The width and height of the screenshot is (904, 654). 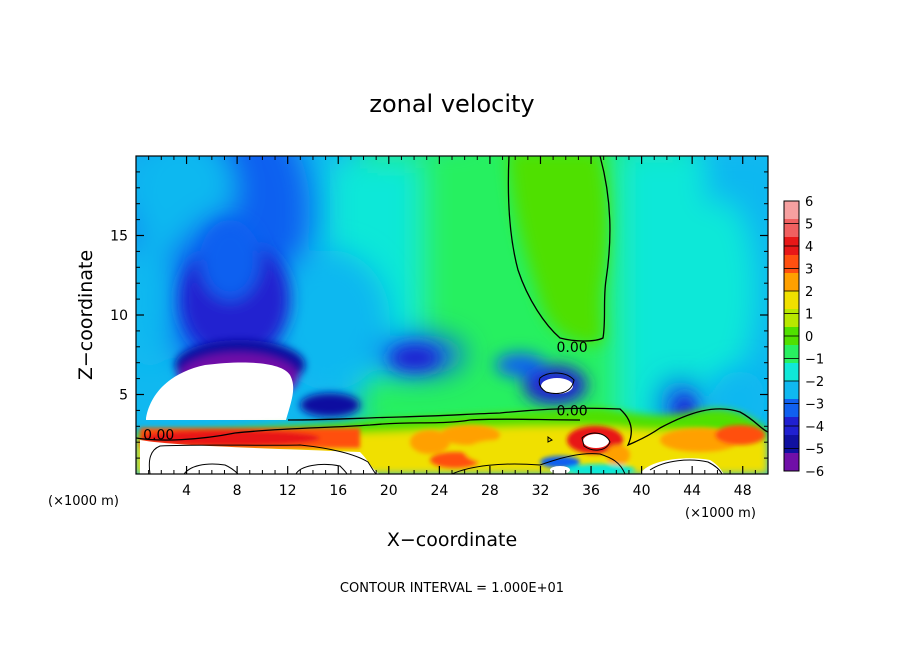 What do you see at coordinates (452, 540) in the screenshot?
I see `x-axis-label: X−coordinate` at bounding box center [452, 540].